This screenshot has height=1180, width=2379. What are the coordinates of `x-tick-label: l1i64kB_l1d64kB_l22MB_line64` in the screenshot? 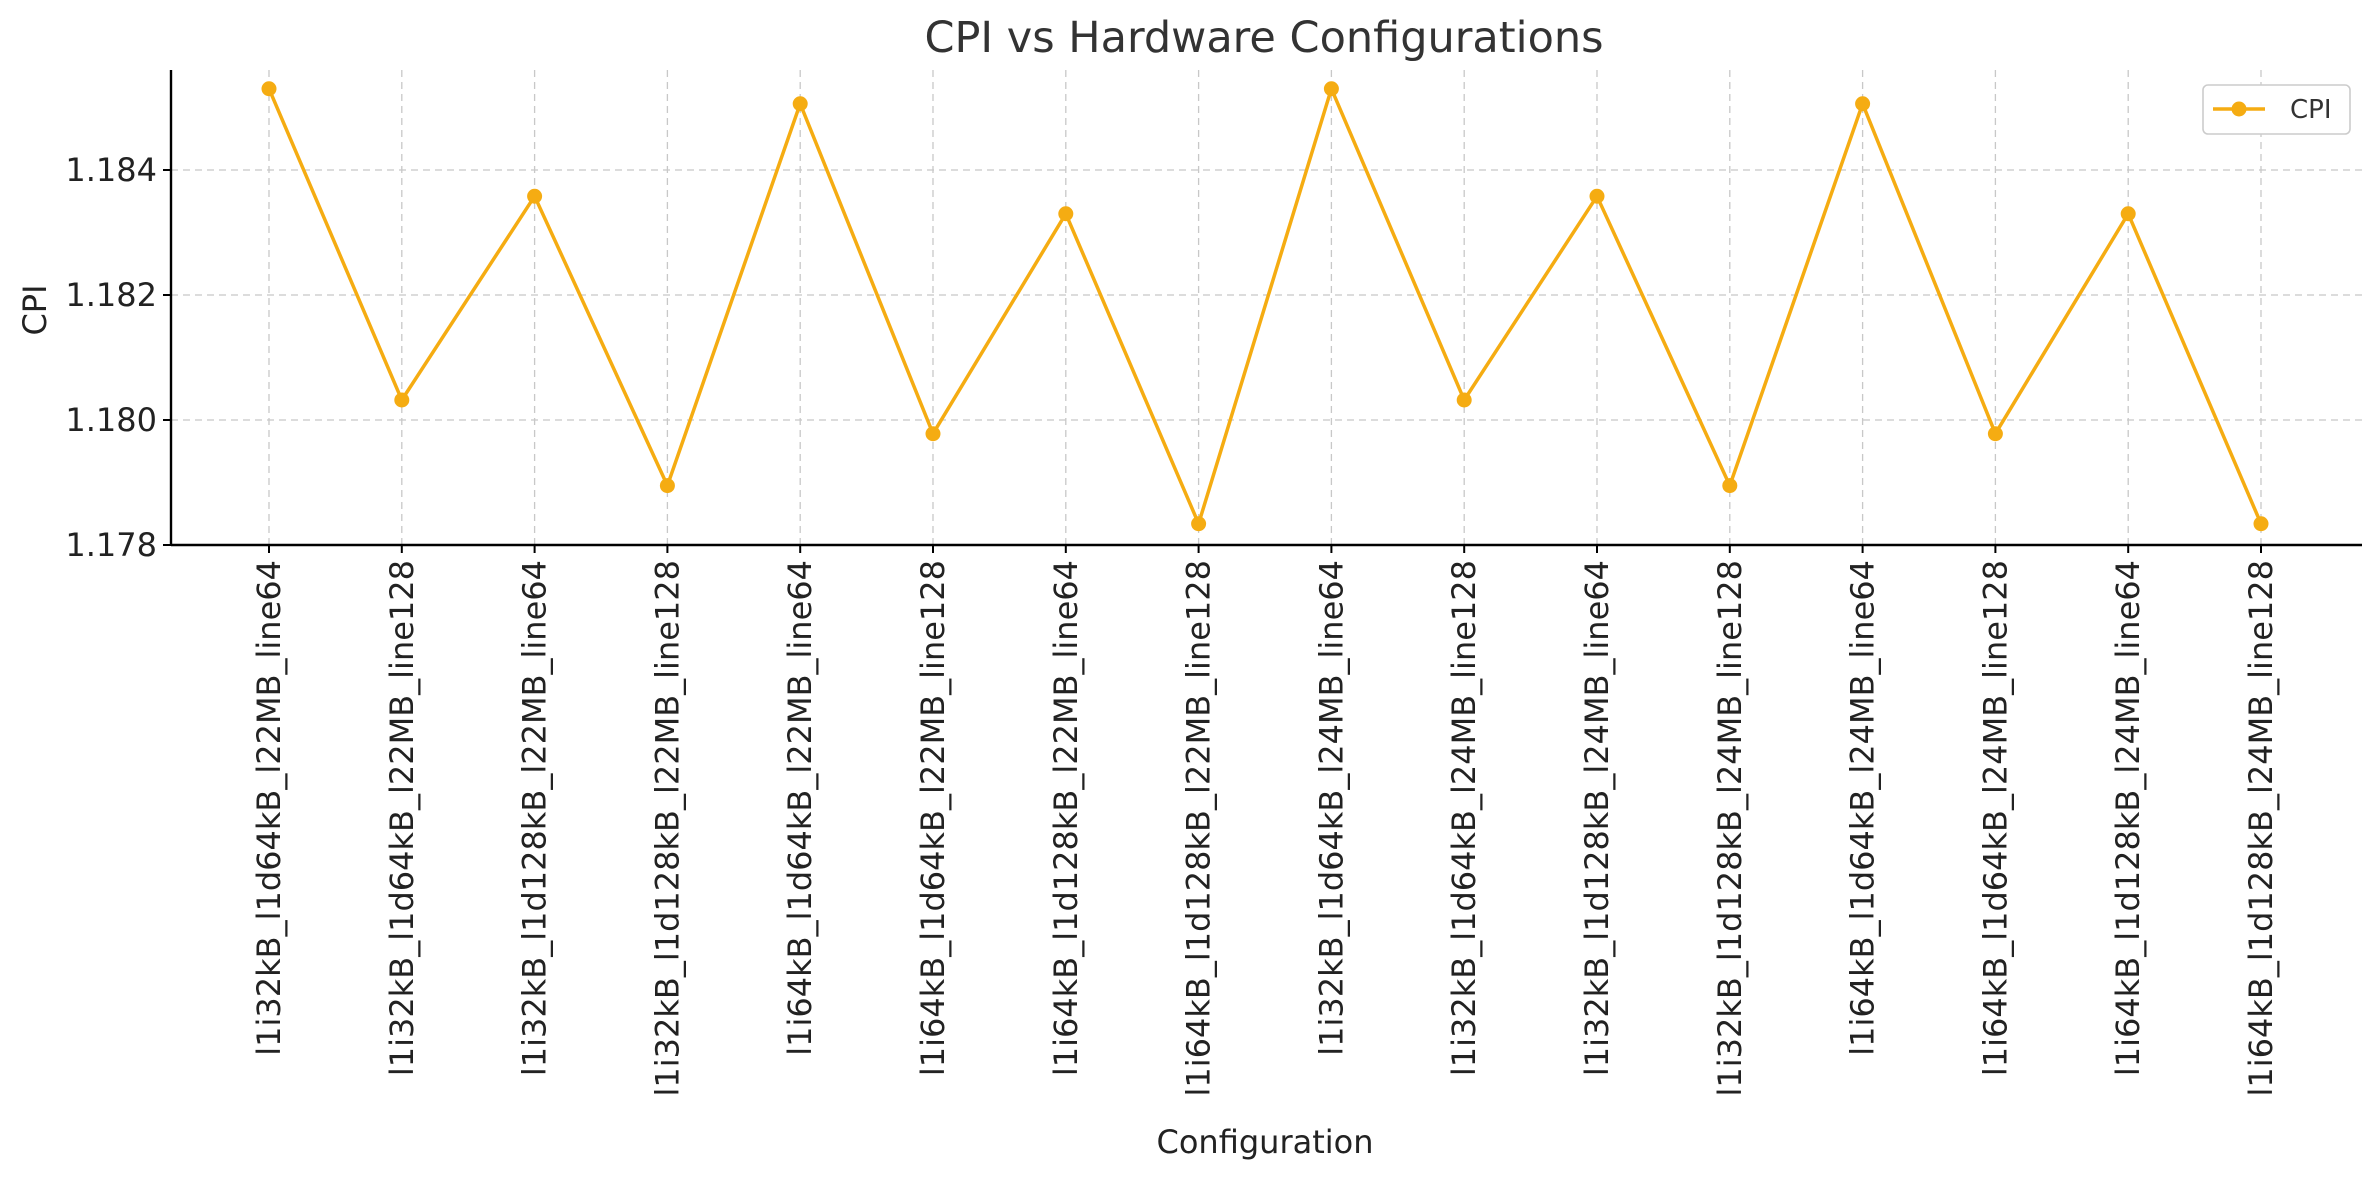 It's located at (800, 808).